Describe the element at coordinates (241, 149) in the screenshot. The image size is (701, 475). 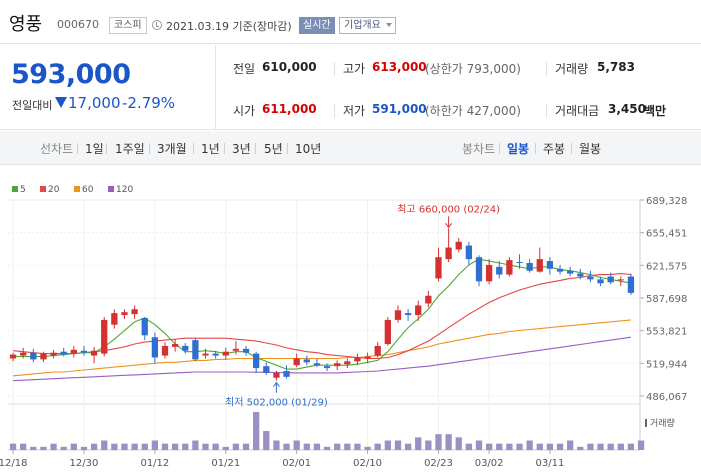
I see `period-3y: 3년` at that location.